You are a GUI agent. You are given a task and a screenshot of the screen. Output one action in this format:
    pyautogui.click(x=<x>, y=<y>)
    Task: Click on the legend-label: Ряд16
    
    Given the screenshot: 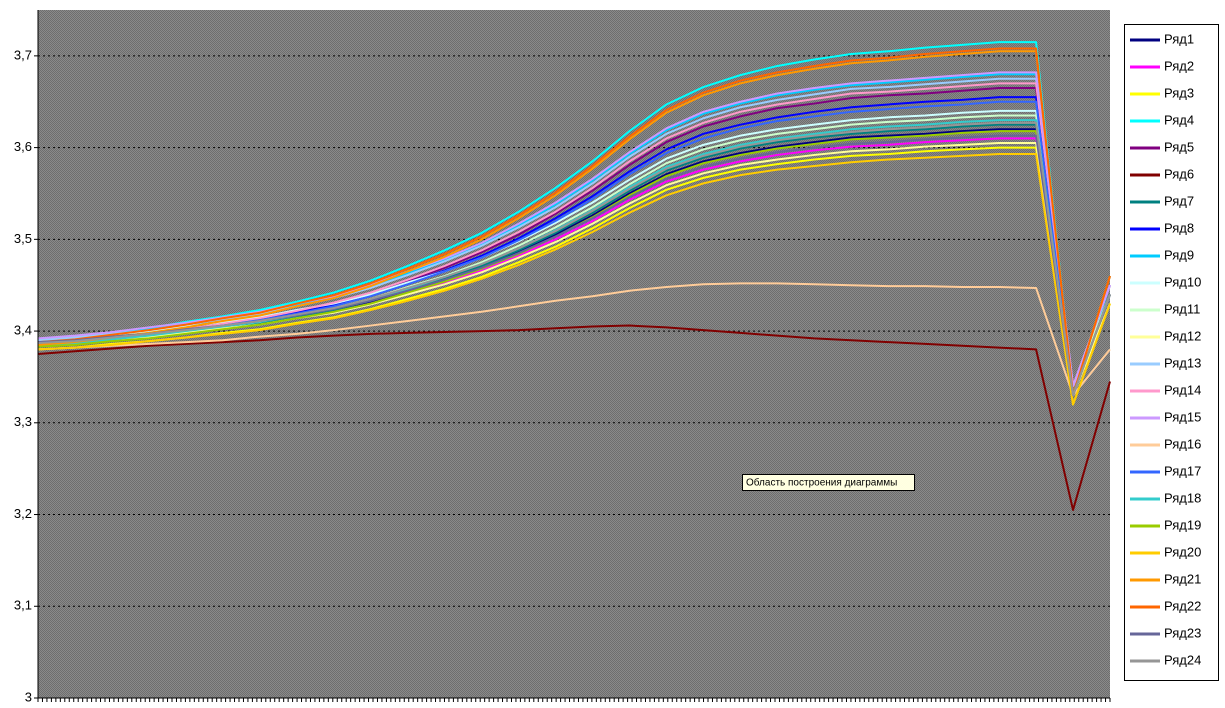 What is the action you would take?
    pyautogui.click(x=1182, y=443)
    